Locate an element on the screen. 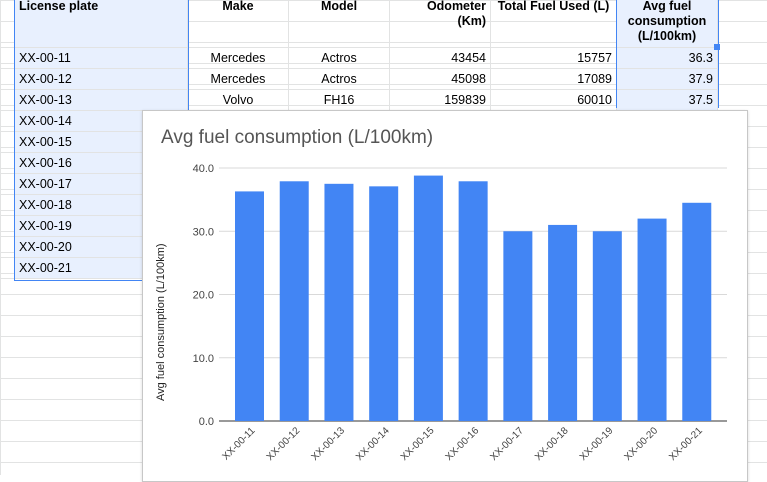 Image resolution: width=767 pixels, height=482 pixels. header-fuel: Total Fuel Used (L) is located at coordinates (553, 24).